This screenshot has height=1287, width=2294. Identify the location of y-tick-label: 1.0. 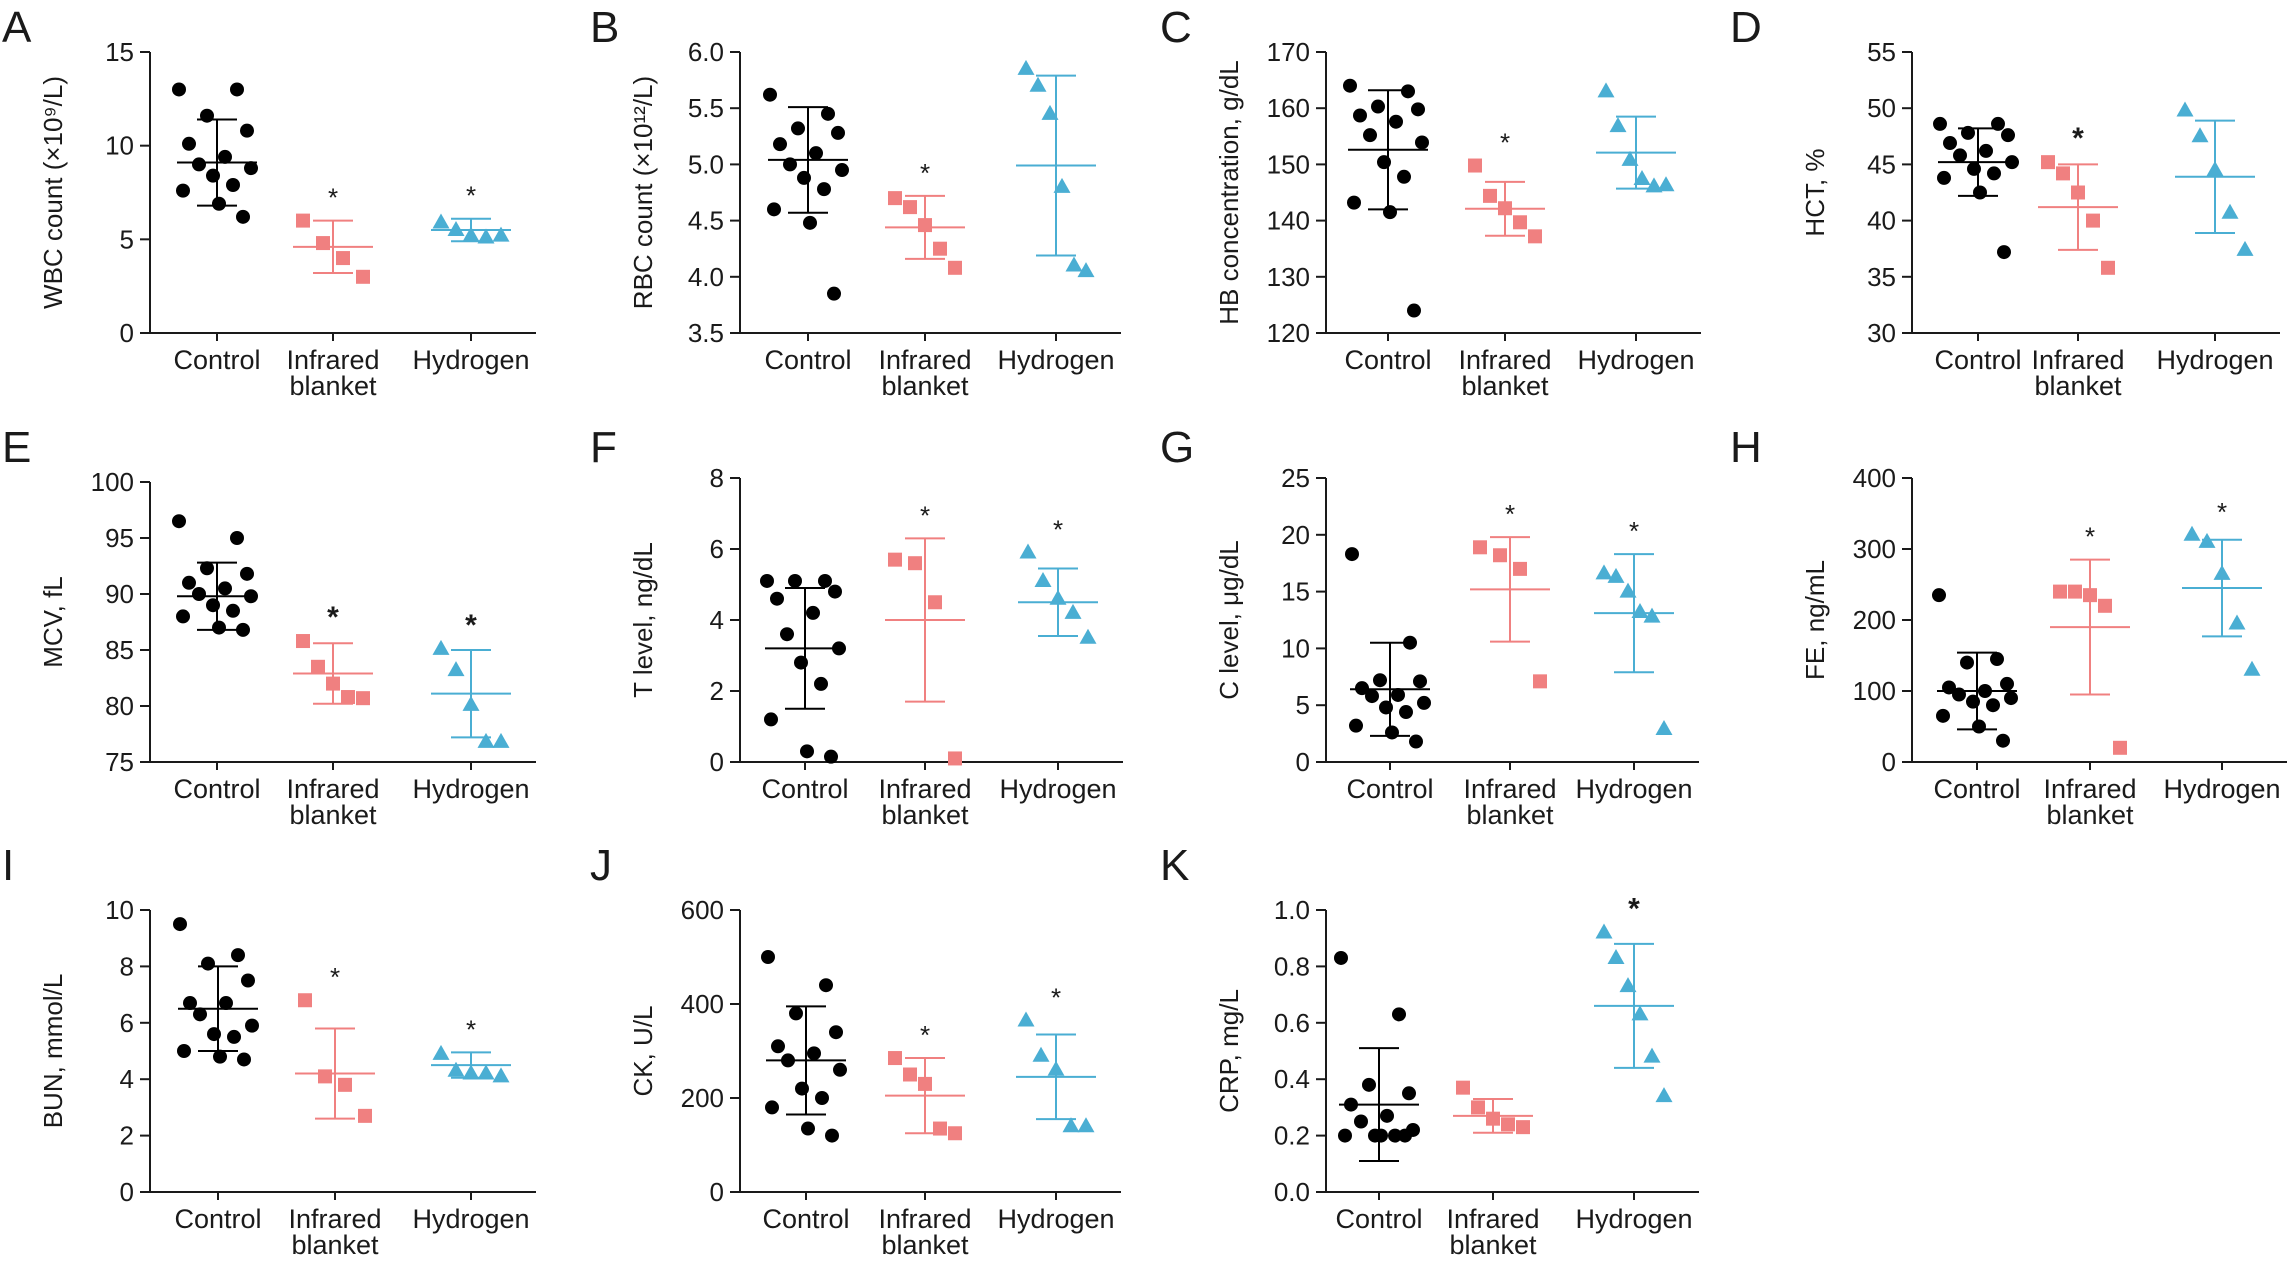
(1292, 910).